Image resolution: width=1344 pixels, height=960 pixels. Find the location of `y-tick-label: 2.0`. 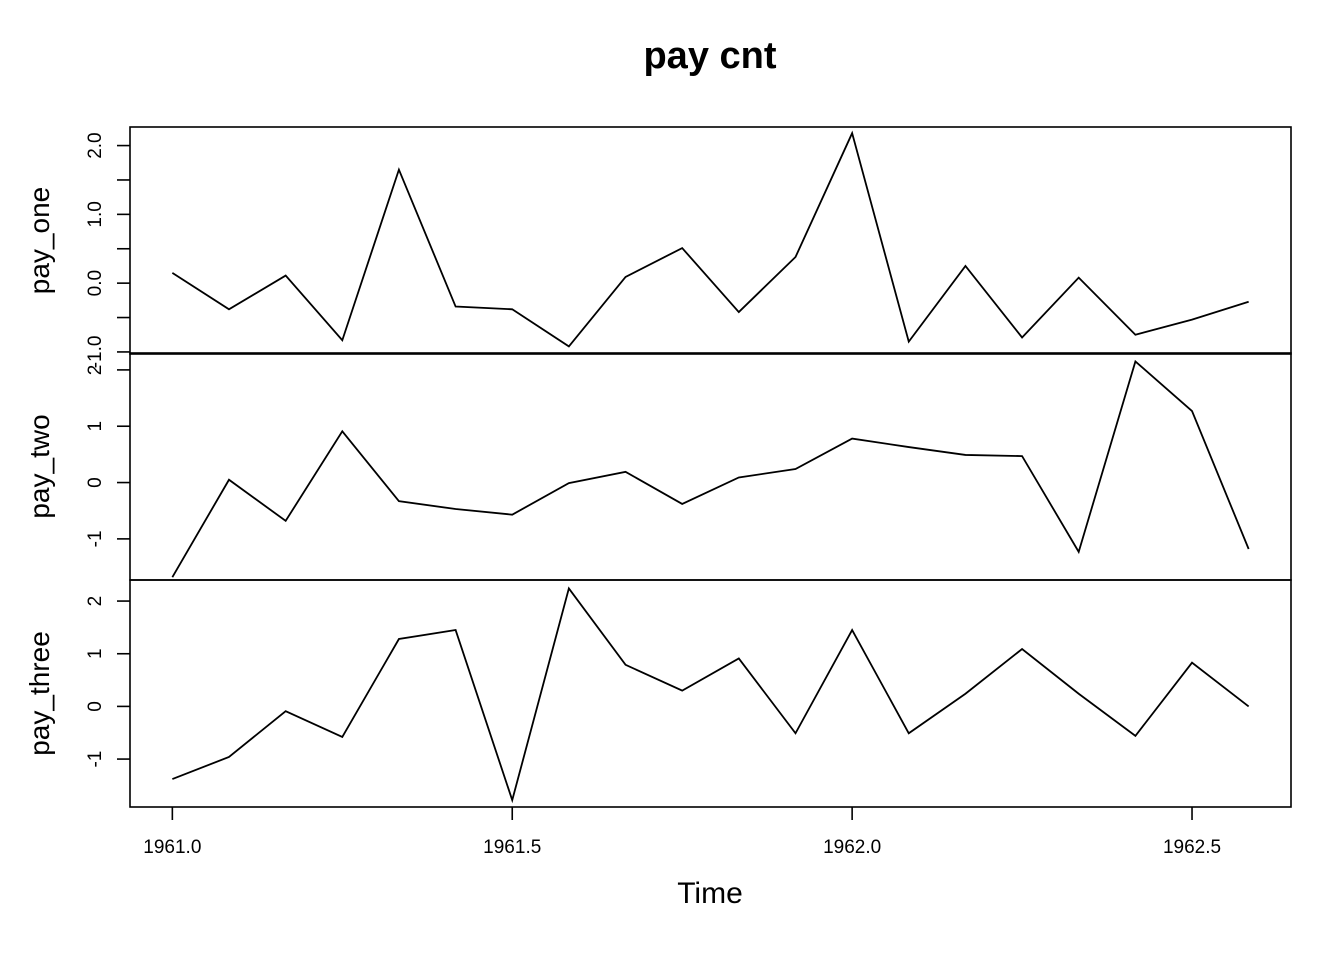

y-tick-label: 2.0 is located at coordinates (95, 145).